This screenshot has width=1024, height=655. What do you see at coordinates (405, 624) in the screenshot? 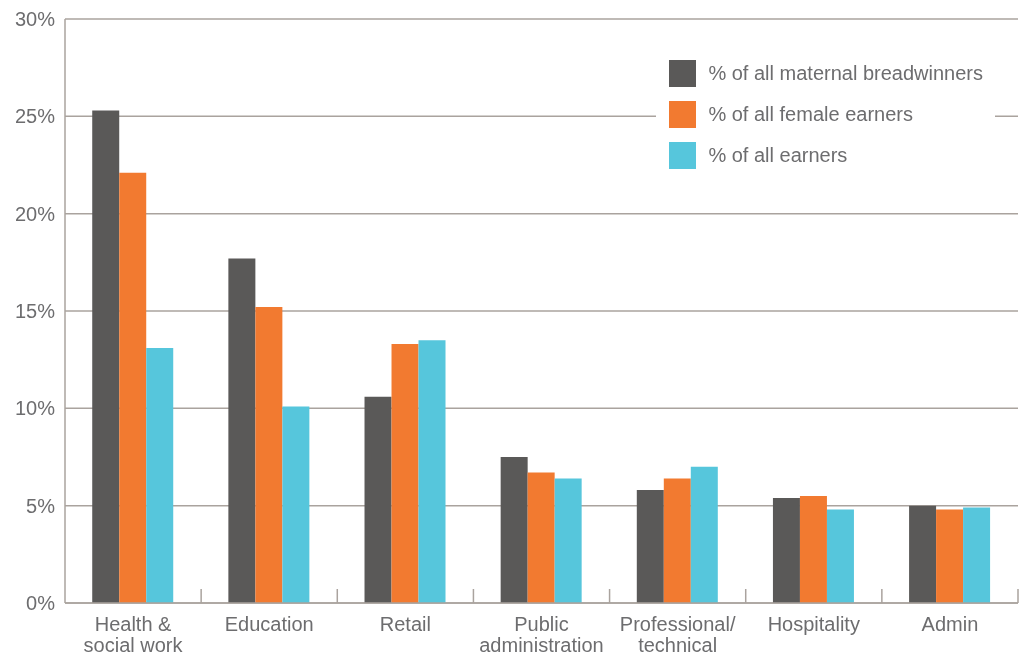
I see `x-tick-label: Retail` at bounding box center [405, 624].